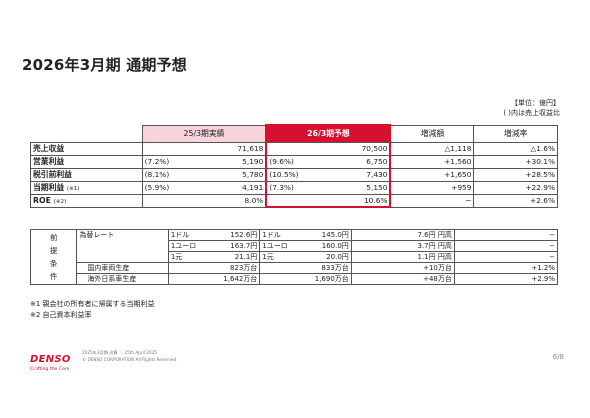 This screenshot has height=418, width=590. What do you see at coordinates (515, 148) in the screenshot?
I see `rate-value: △1.6%` at bounding box center [515, 148].